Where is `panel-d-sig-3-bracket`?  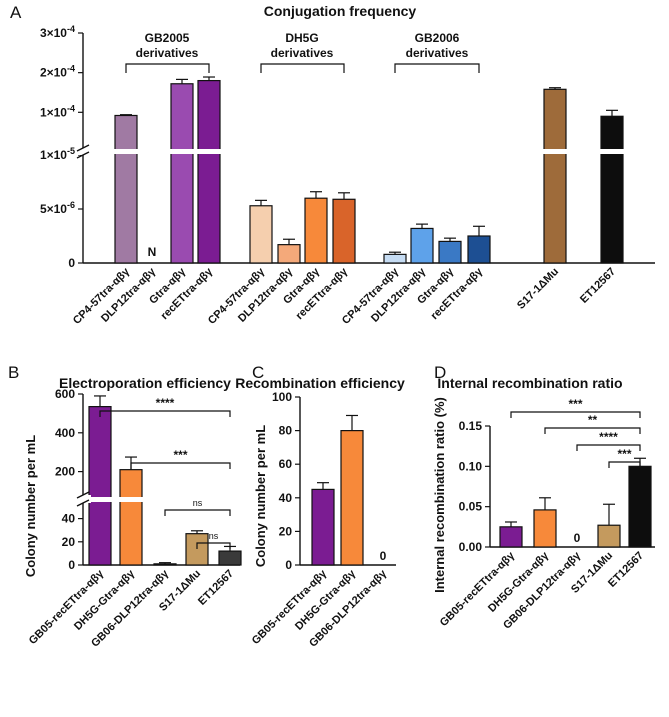
panel-d-sig-3-bracket is located at coordinates (624, 464).